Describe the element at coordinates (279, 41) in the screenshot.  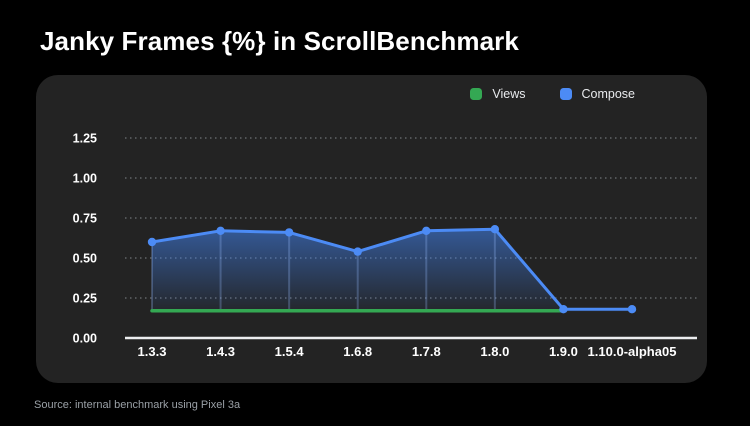
I see `page-title: Janky Frames {%} in ScrollBenchmark` at that location.